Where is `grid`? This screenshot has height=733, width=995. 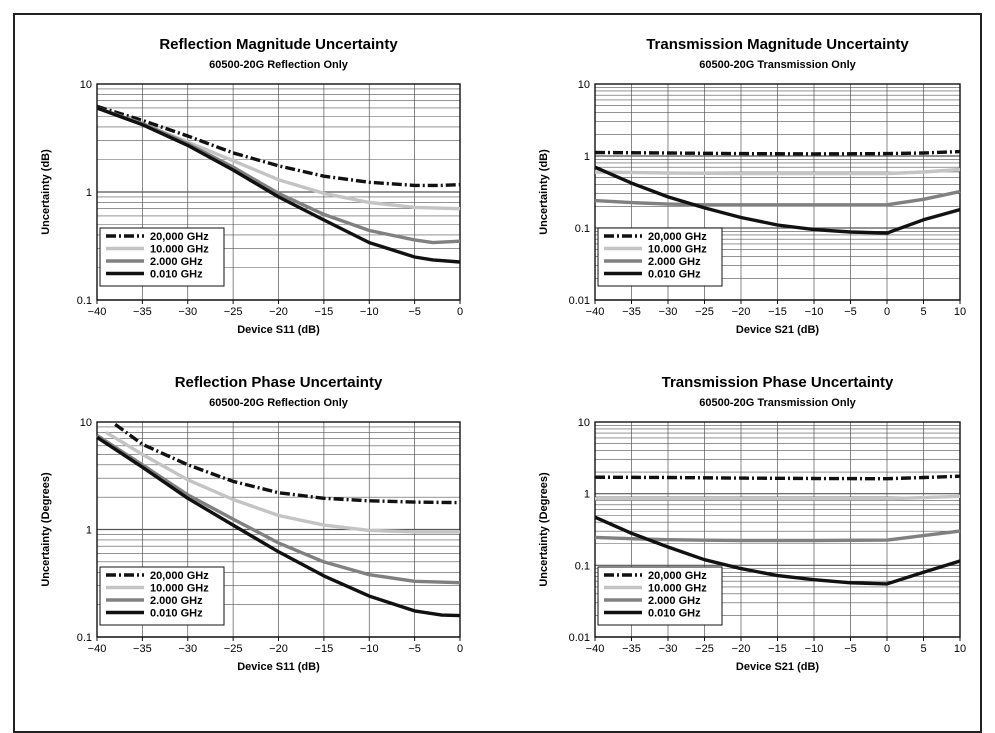 grid is located at coordinates (278, 530).